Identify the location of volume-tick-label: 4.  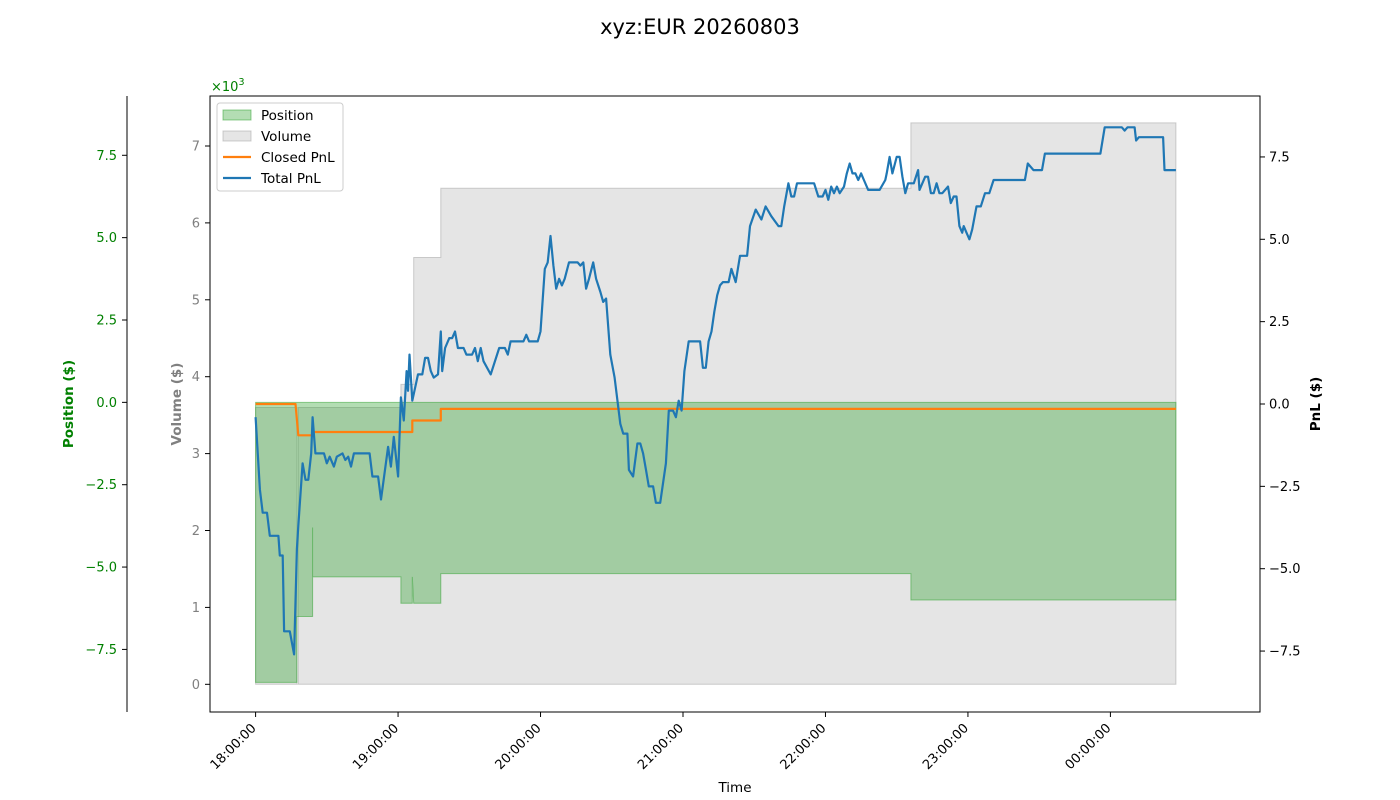
(196, 377).